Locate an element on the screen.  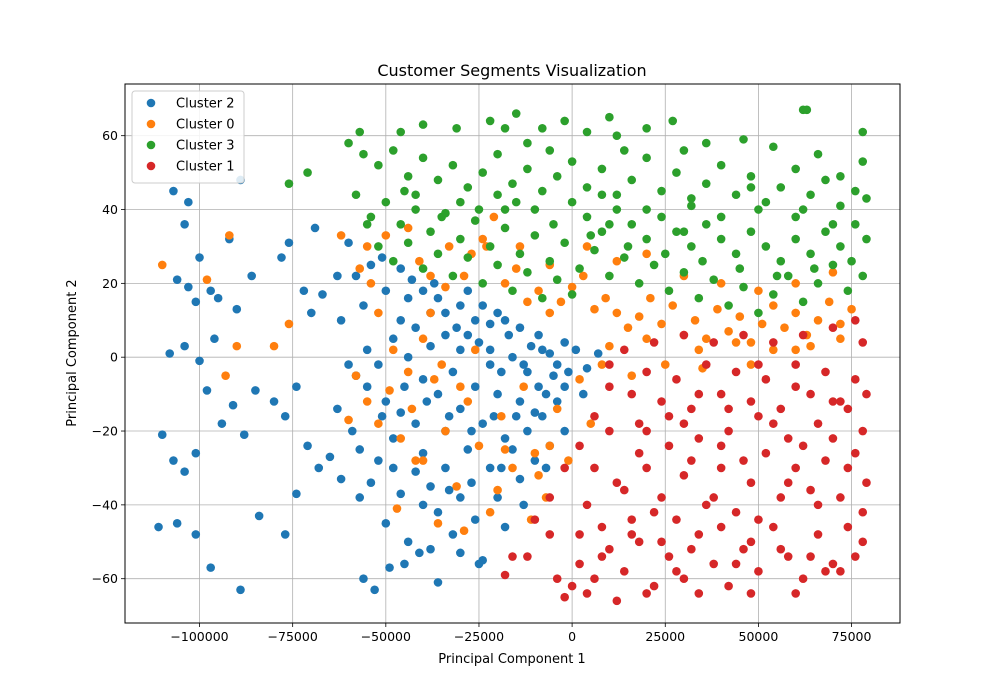
x-tick-label: 0 is located at coordinates (572, 636).